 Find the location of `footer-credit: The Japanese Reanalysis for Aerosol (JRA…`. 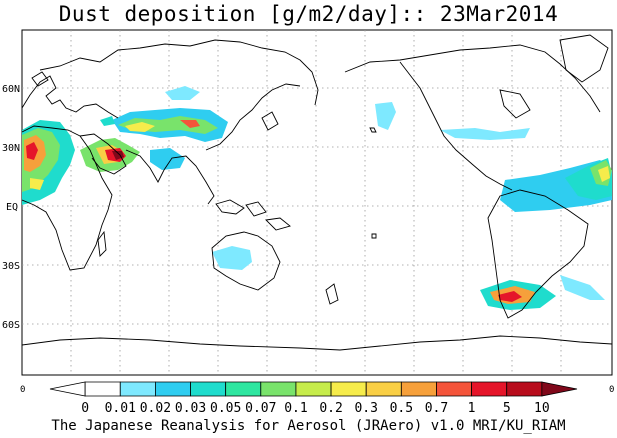

footer-credit: The Japanese Reanalysis for Aerosol (JRA… is located at coordinates (308, 426).